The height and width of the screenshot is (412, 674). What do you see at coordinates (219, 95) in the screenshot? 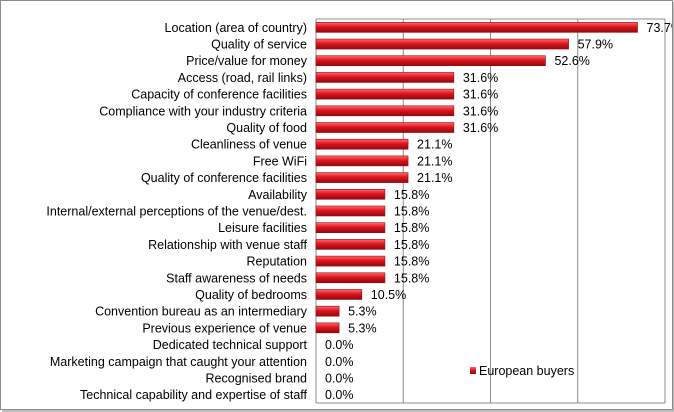
I see `category-label: Capacity of conference facilities` at bounding box center [219, 95].